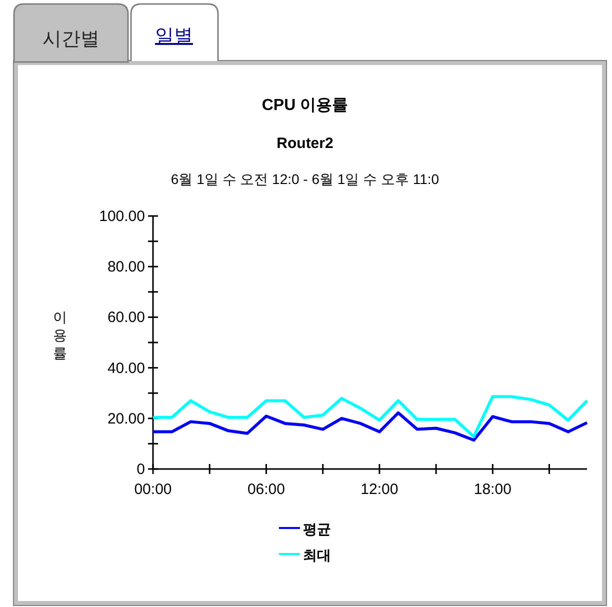 The width and height of the screenshot is (612, 607). I want to click on x-tick-label: 18:00, so click(493, 489).